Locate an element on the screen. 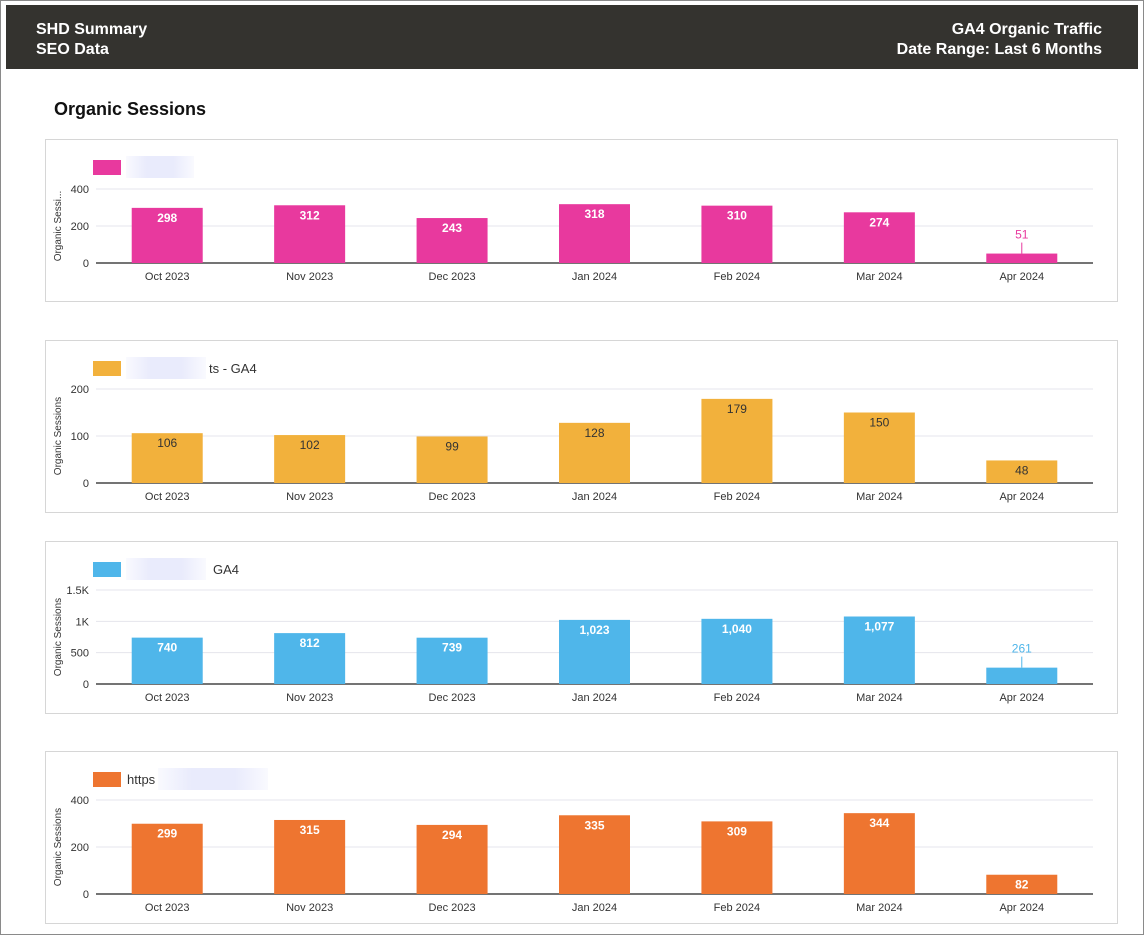  report-source-title: GA4 Organic Traffic is located at coordinates (1026, 29).